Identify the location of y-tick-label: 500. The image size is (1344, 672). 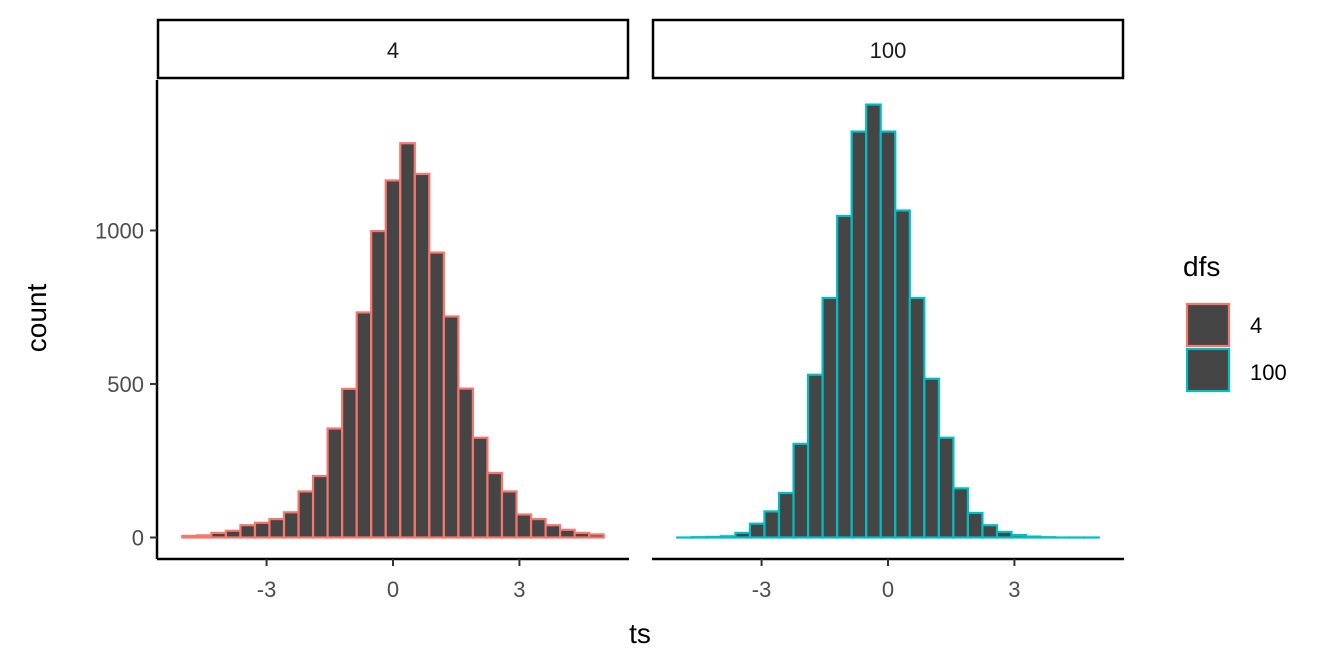
(125, 384).